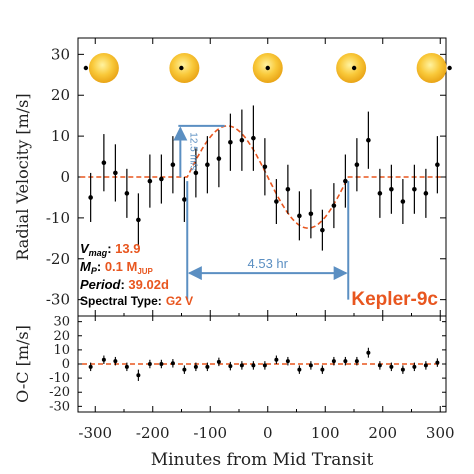 Image resolution: width=474 pixels, height=474 pixels. I want to click on rv-y-axis-label: Radial Velocity [m/s], so click(22, 176).